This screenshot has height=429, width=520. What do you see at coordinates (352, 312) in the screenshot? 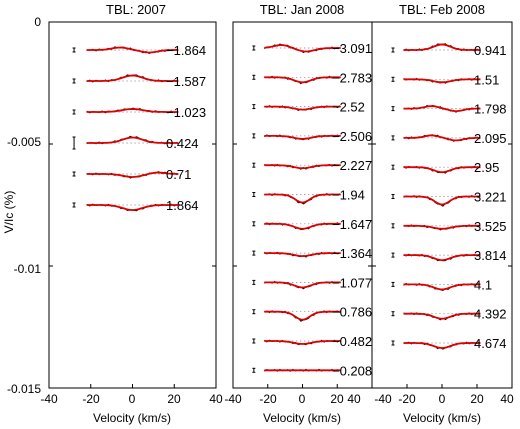
I see `phase-label: −0.786` at bounding box center [352, 312].